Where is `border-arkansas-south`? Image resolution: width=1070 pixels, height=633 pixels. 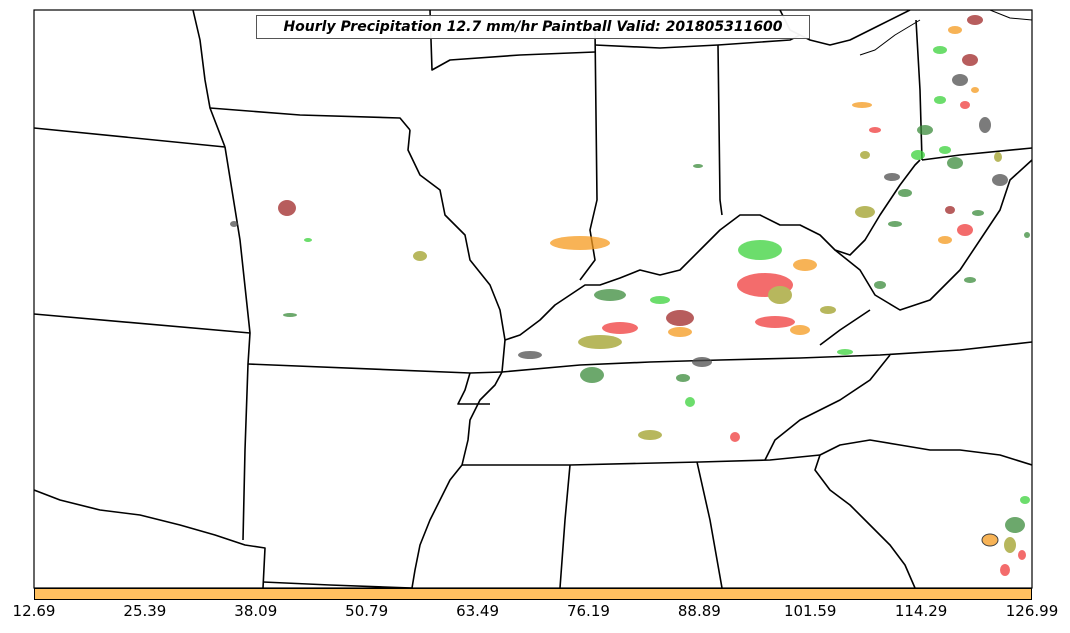 border-arkansas-south is located at coordinates (337, 584).